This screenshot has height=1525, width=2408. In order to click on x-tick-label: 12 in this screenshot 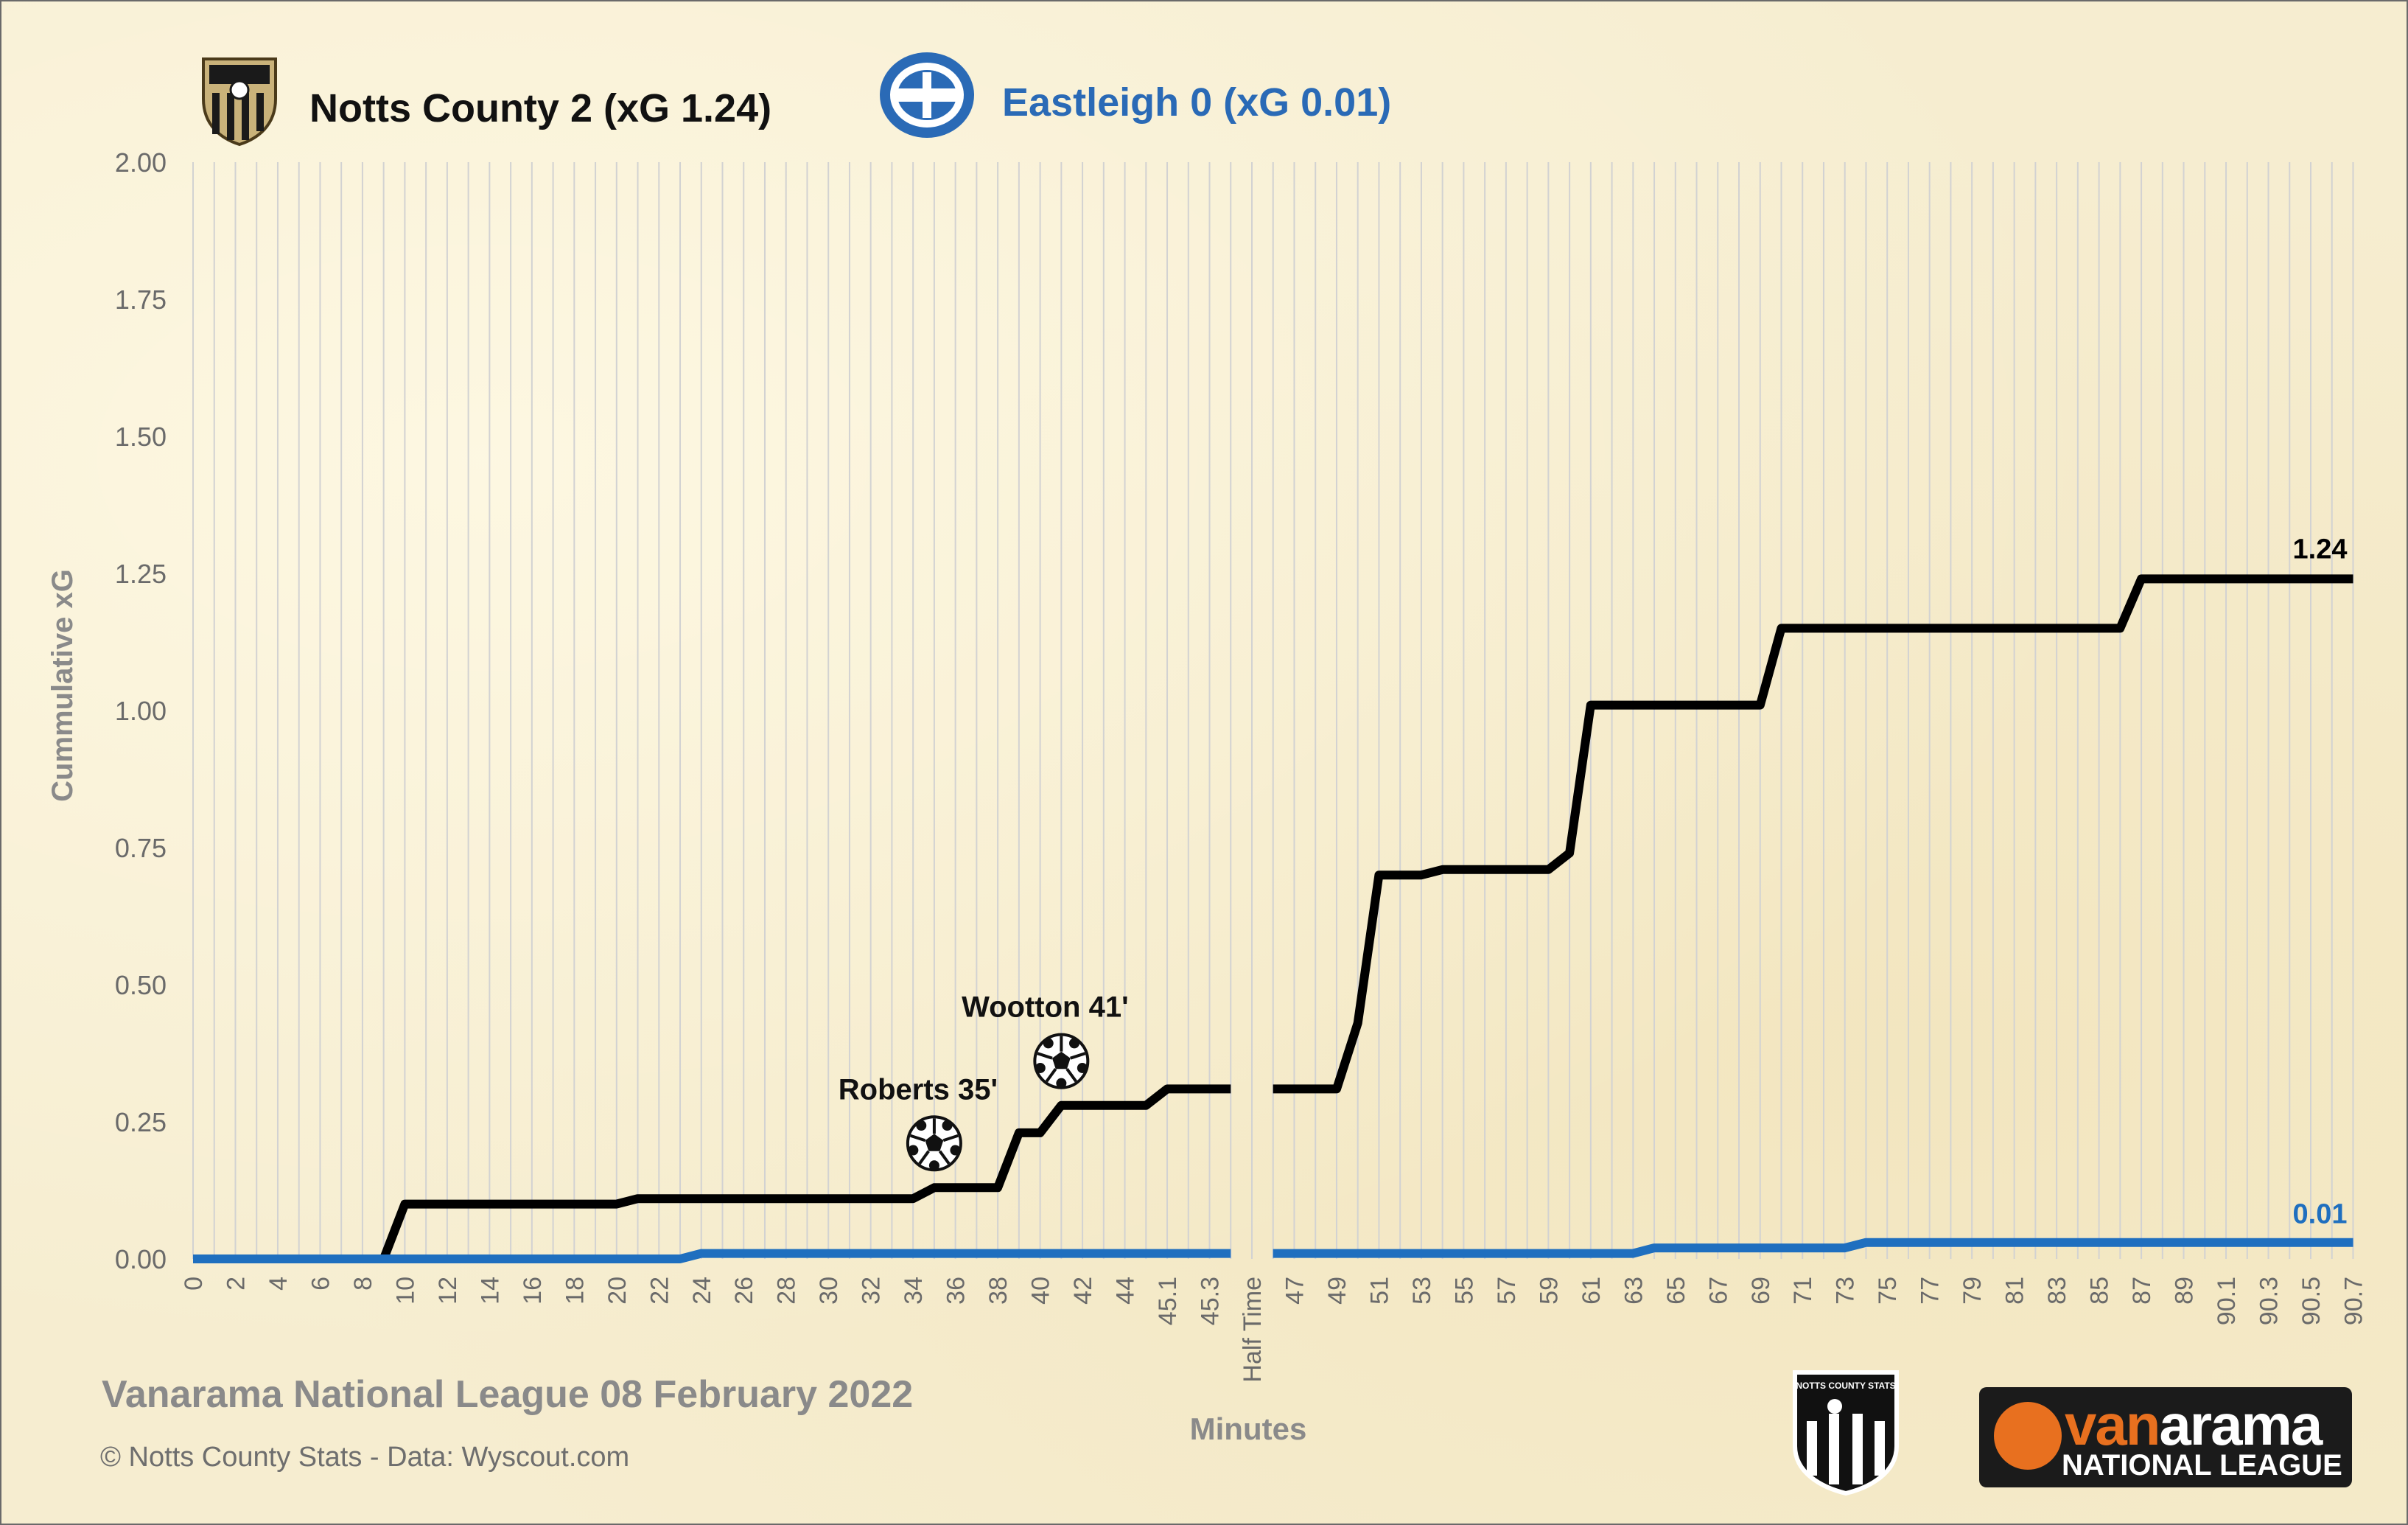, I will do `click(448, 1291)`.